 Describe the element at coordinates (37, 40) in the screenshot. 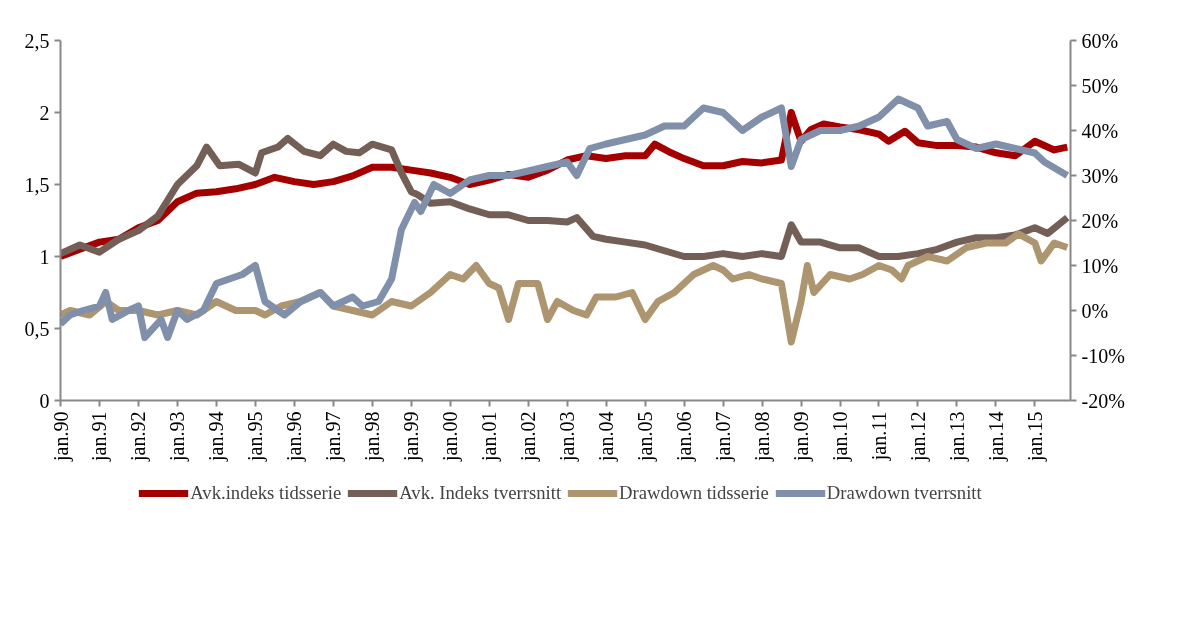

I see `y-tick-label: 2,5` at that location.